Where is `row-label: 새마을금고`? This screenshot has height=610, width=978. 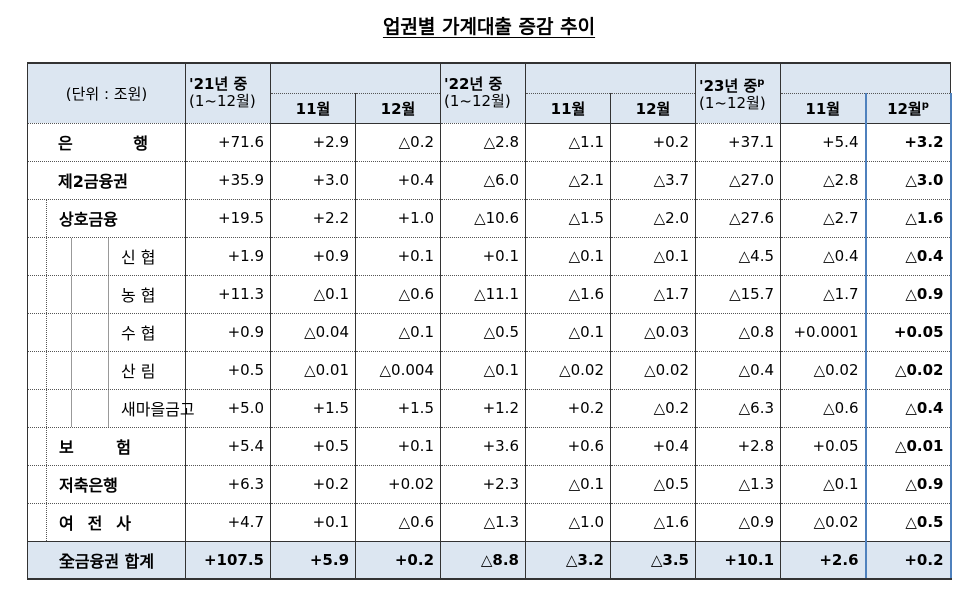
row-label: 새마을금고 is located at coordinates (151, 408).